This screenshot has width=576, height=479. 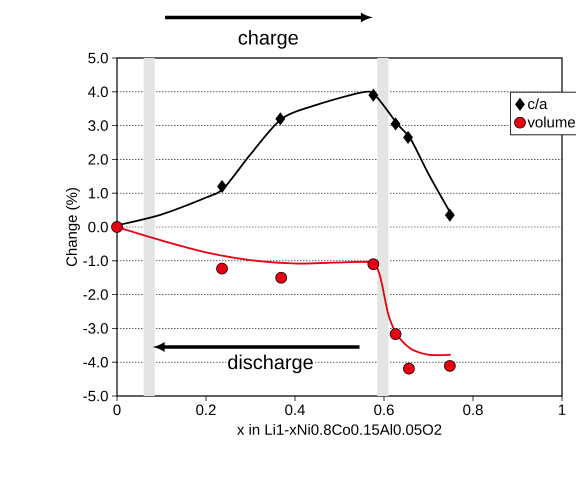 What do you see at coordinates (73, 227) in the screenshot?
I see `y-axis-title: Change (%)` at bounding box center [73, 227].